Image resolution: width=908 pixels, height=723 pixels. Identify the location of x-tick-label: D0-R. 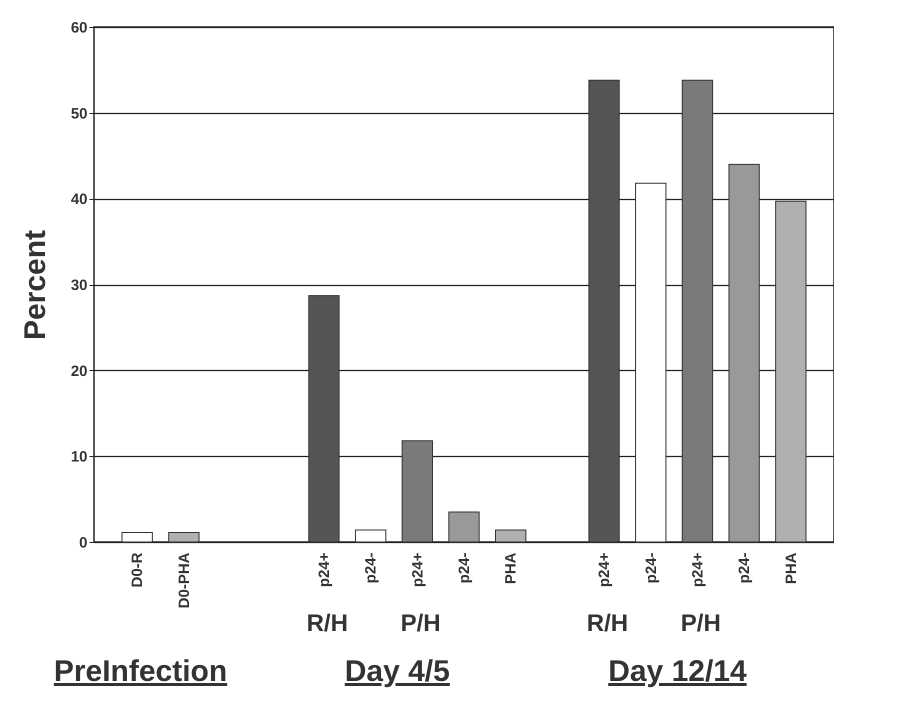
(137, 570).